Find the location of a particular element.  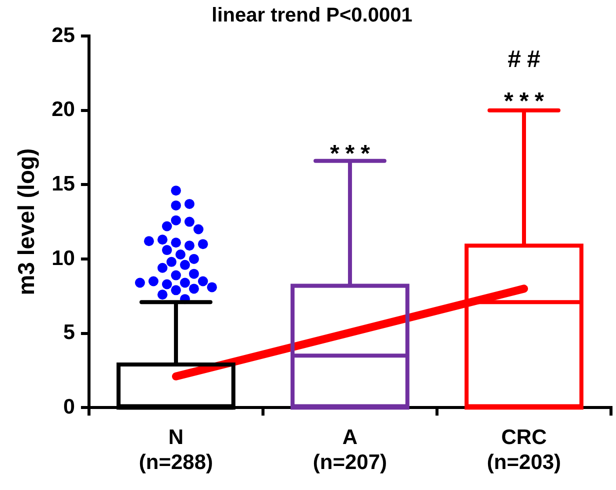

x-tick-label: N (n=288) is located at coordinates (176, 450).